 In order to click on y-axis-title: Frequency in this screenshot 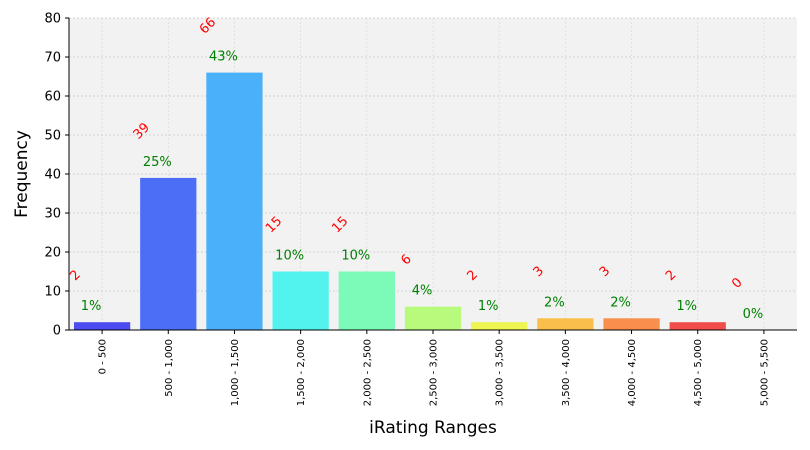, I will do `click(22, 174)`.